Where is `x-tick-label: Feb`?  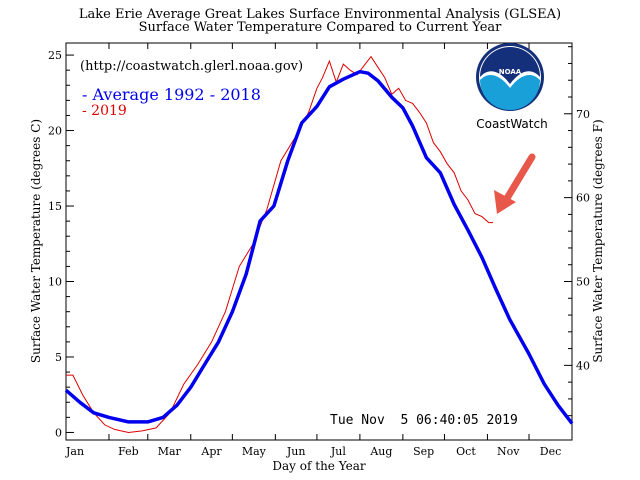 x-tick-label: Feb is located at coordinates (128, 451).